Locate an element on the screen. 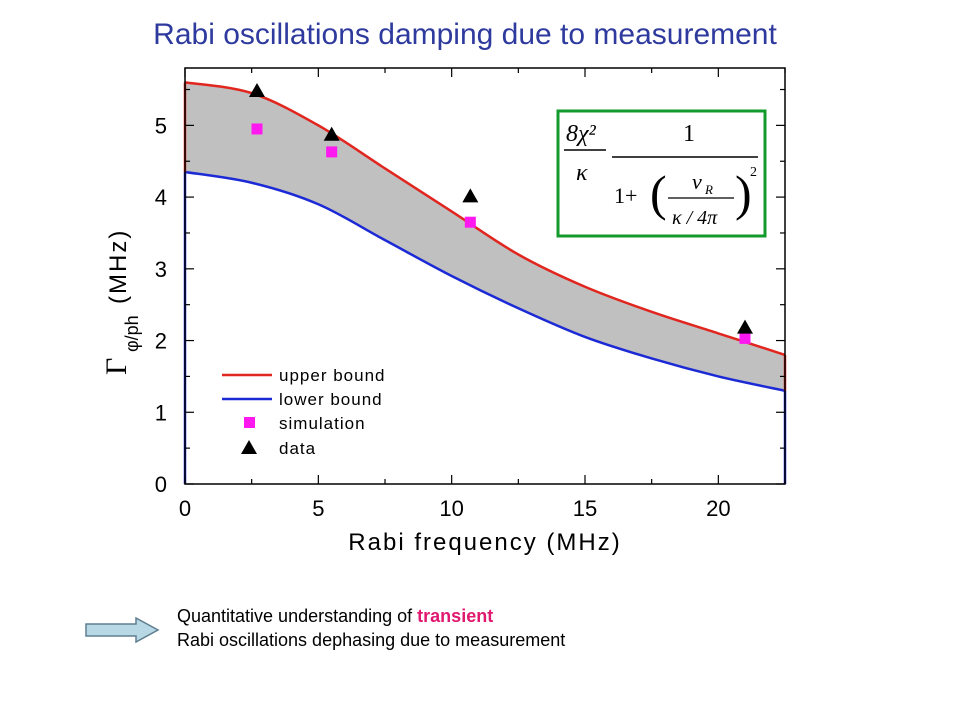 The height and width of the screenshot is (720, 960). x-tick-label: 15 is located at coordinates (585, 508).